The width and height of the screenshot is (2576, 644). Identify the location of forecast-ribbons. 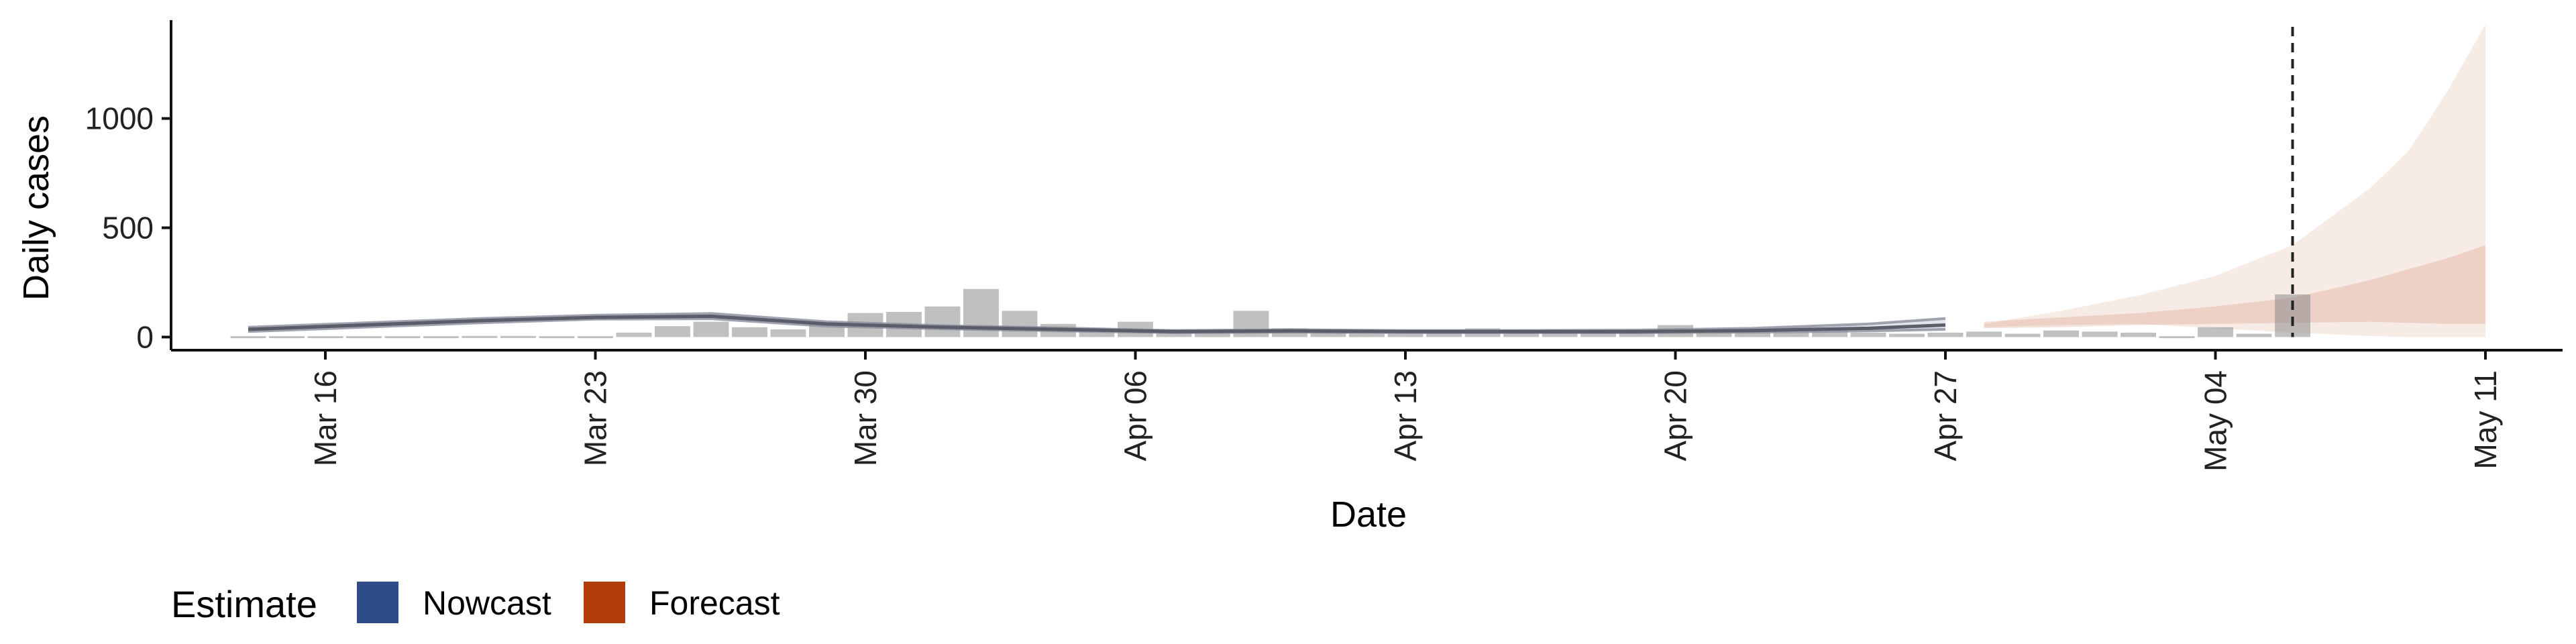
(2234, 180).